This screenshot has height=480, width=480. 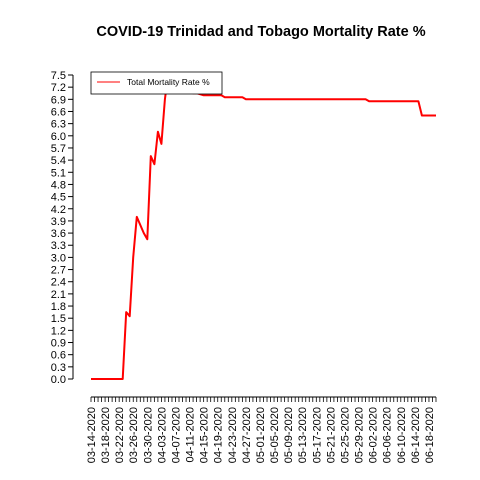 What do you see at coordinates (106, 435) in the screenshot?
I see `x-tick-label: 03-18-2020` at bounding box center [106, 435].